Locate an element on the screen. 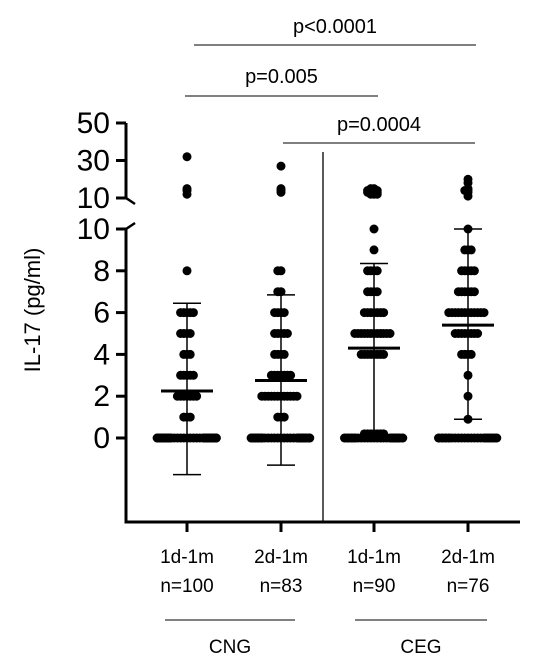 The image size is (550, 671). group-label: CEG is located at coordinates (420, 647).